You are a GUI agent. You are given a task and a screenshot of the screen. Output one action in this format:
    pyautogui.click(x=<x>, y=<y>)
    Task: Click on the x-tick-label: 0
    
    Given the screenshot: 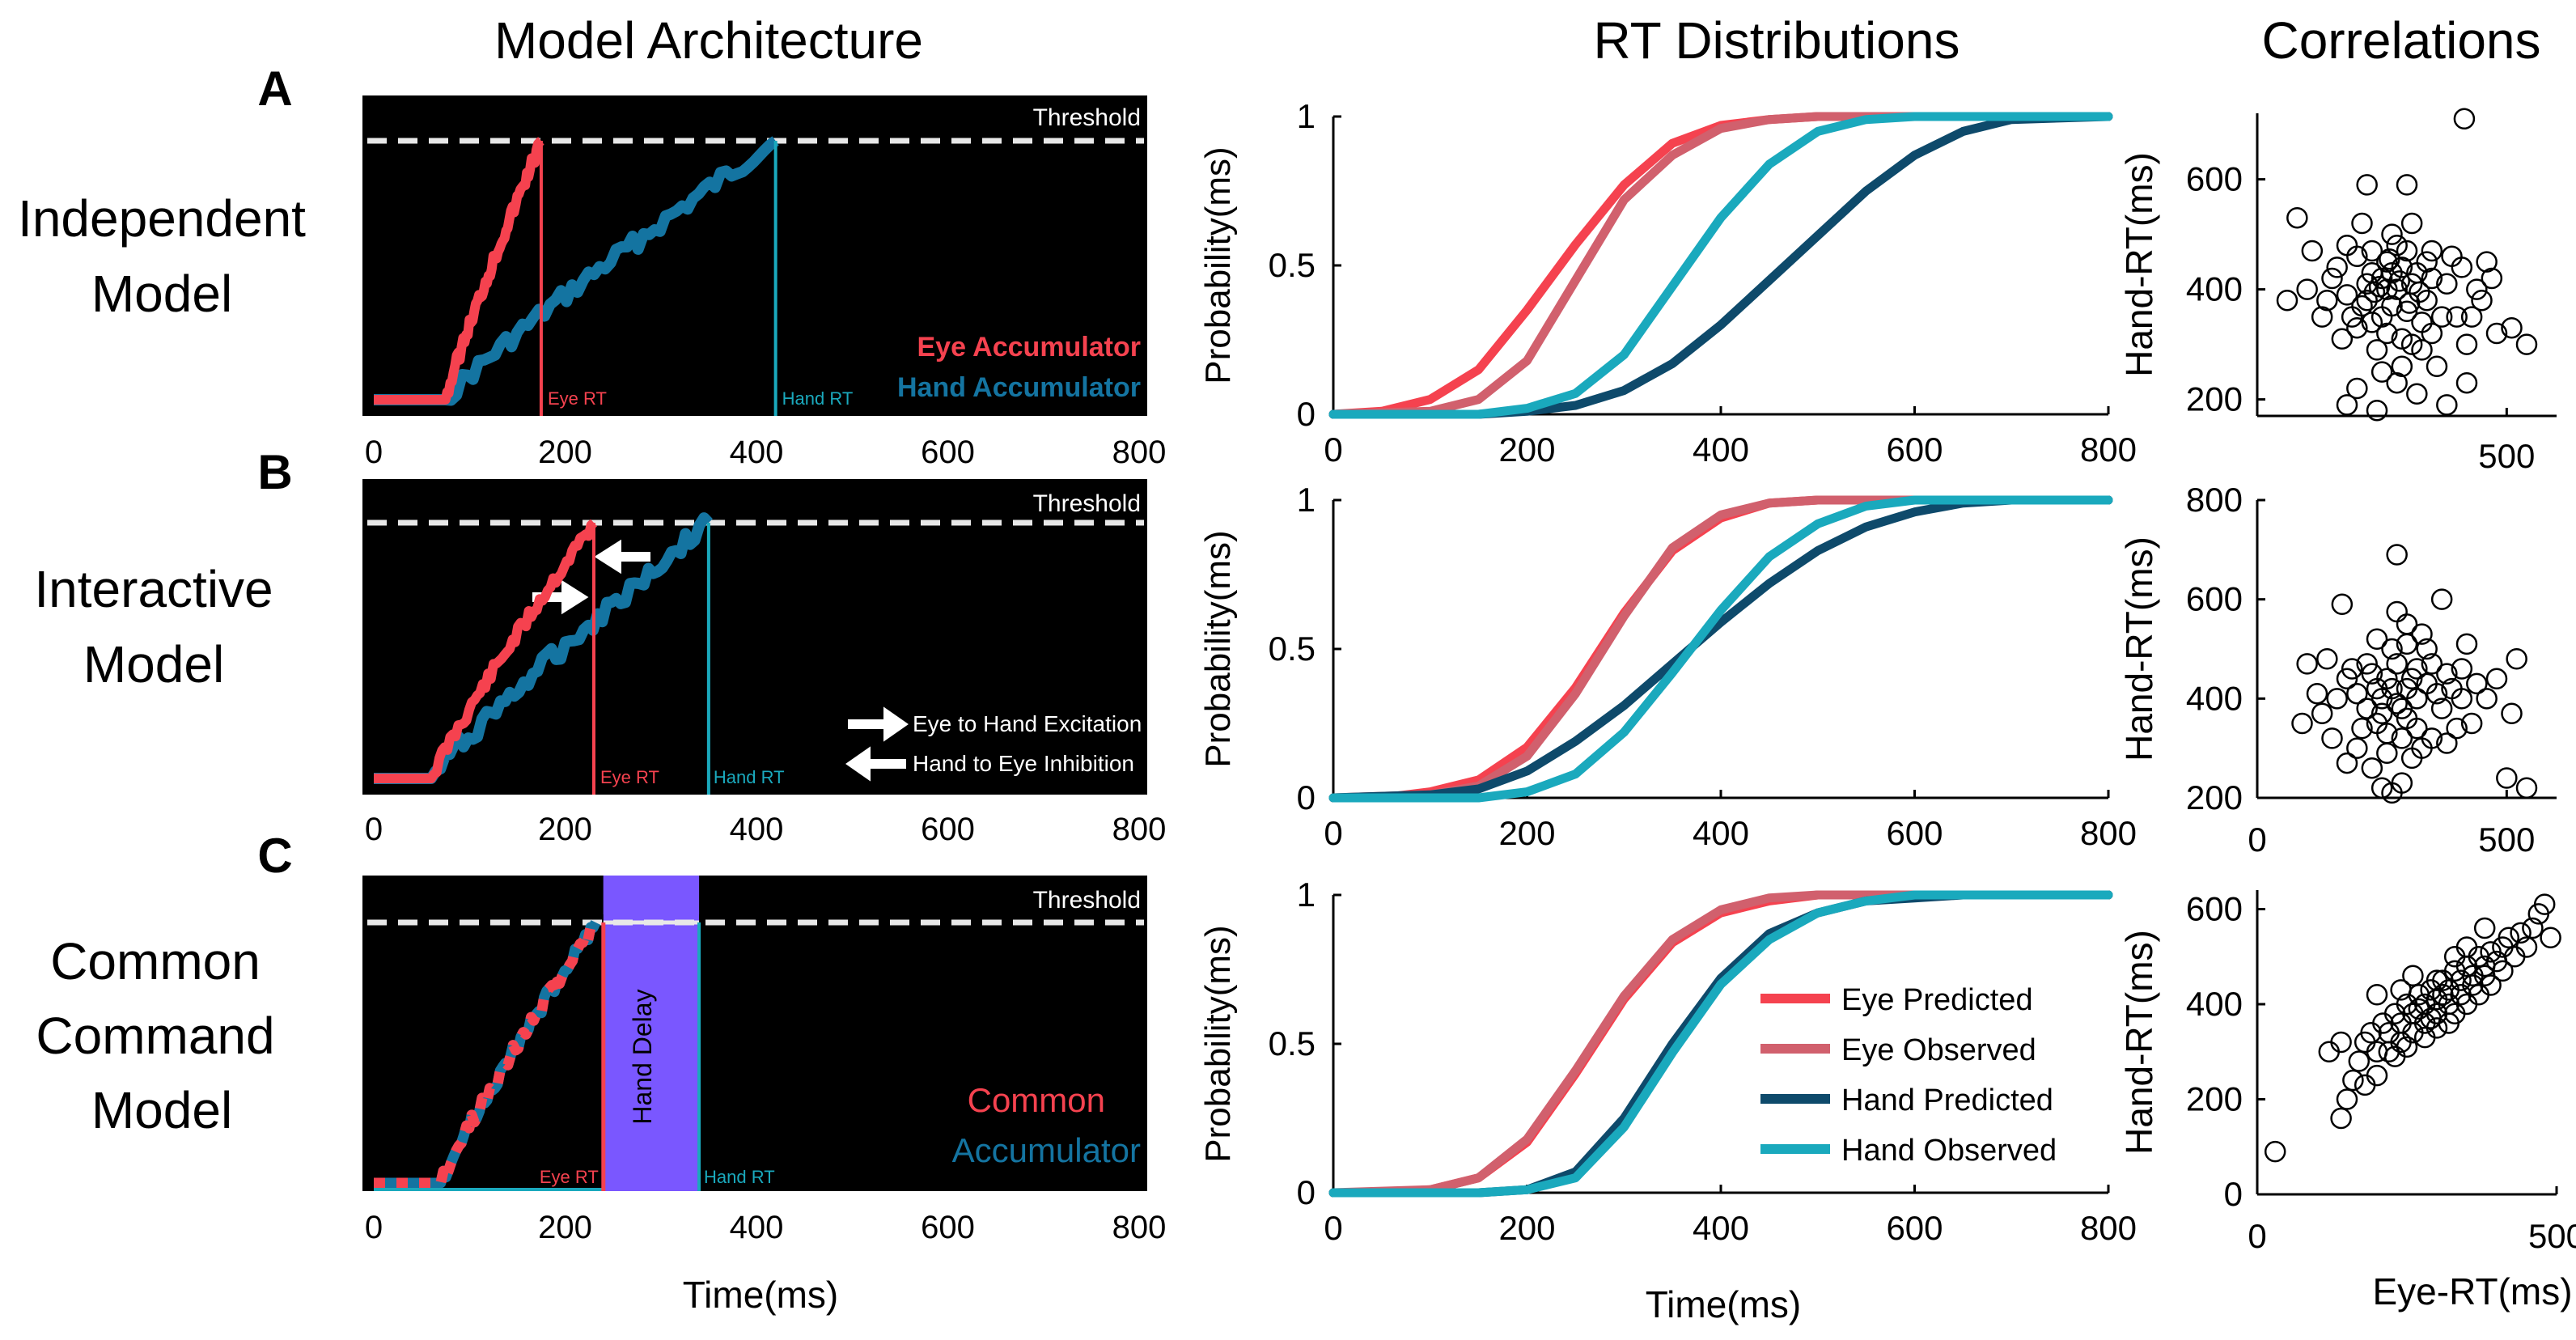 What is the action you would take?
    pyautogui.click(x=1333, y=449)
    